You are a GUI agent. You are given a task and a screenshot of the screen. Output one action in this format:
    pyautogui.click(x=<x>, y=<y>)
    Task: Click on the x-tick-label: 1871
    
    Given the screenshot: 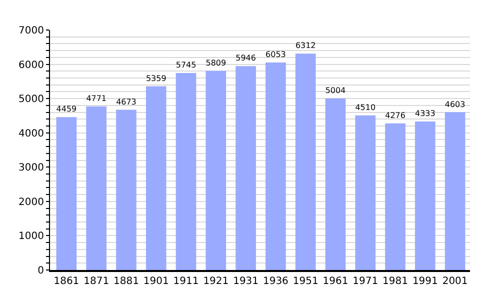 What is the action you would take?
    pyautogui.click(x=97, y=281)
    